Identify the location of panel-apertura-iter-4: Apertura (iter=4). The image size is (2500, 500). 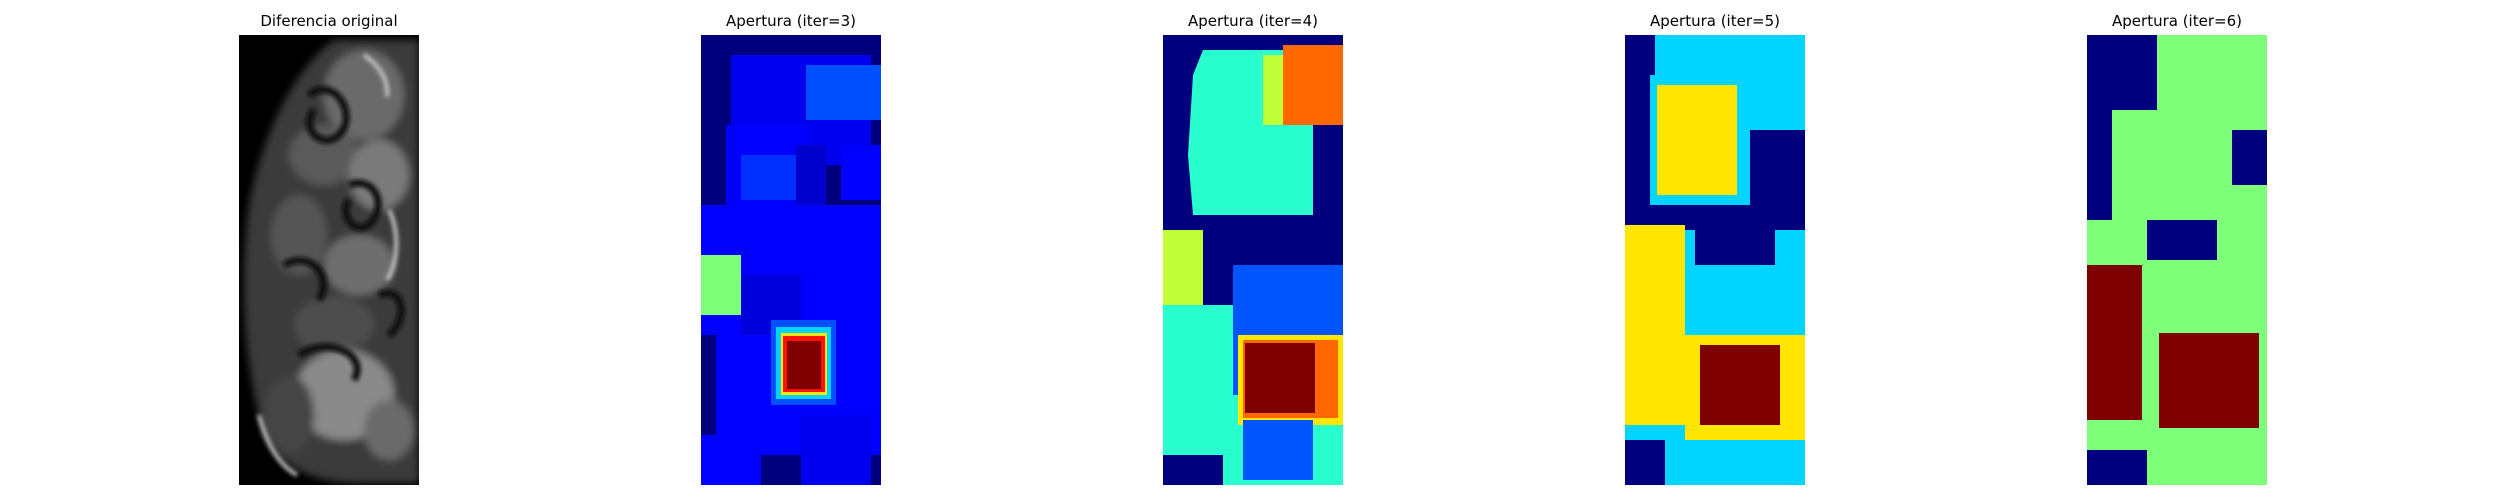
(1253, 21).